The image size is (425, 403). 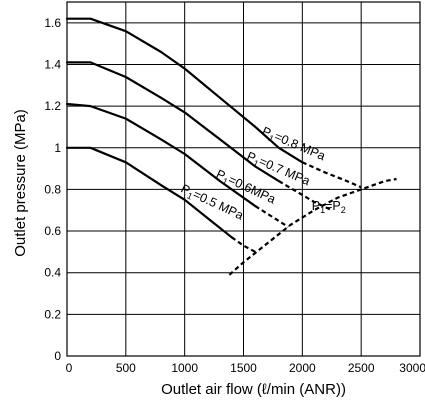 I want to click on y-tick-label: 0.8, so click(x=52, y=189).